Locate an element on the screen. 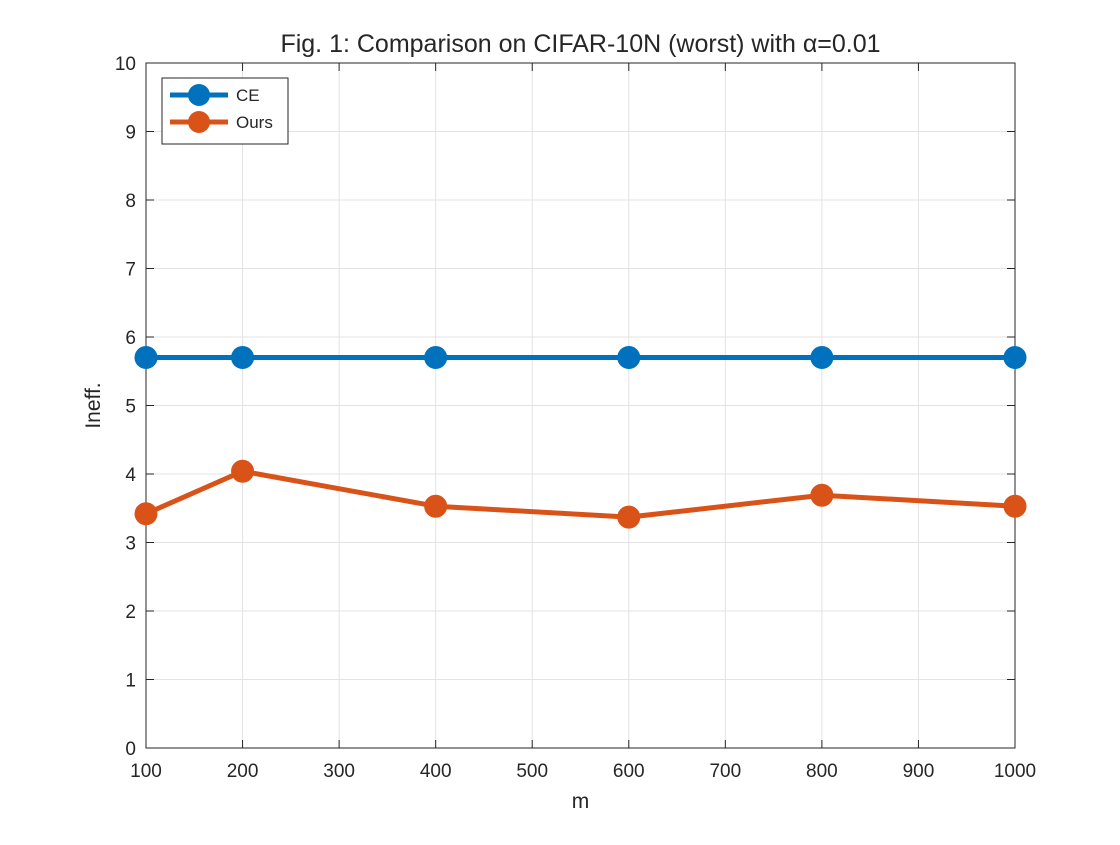  y-tick-label: 2 is located at coordinates (130, 612).